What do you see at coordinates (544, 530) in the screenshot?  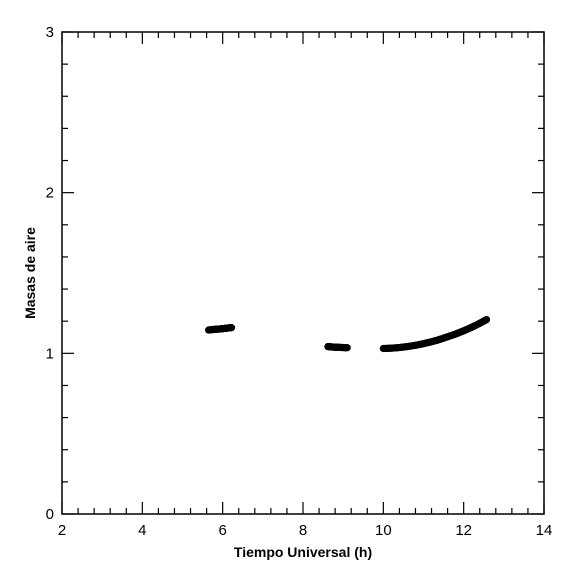 I see `x-tick-label: 14` at bounding box center [544, 530].